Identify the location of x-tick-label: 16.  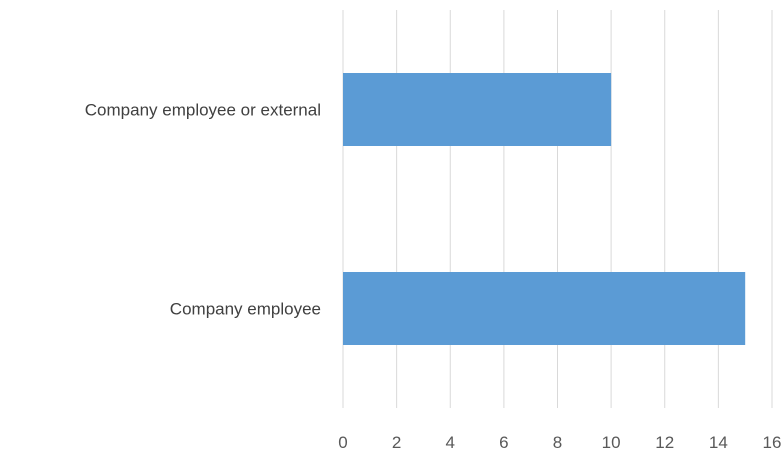
(772, 442).